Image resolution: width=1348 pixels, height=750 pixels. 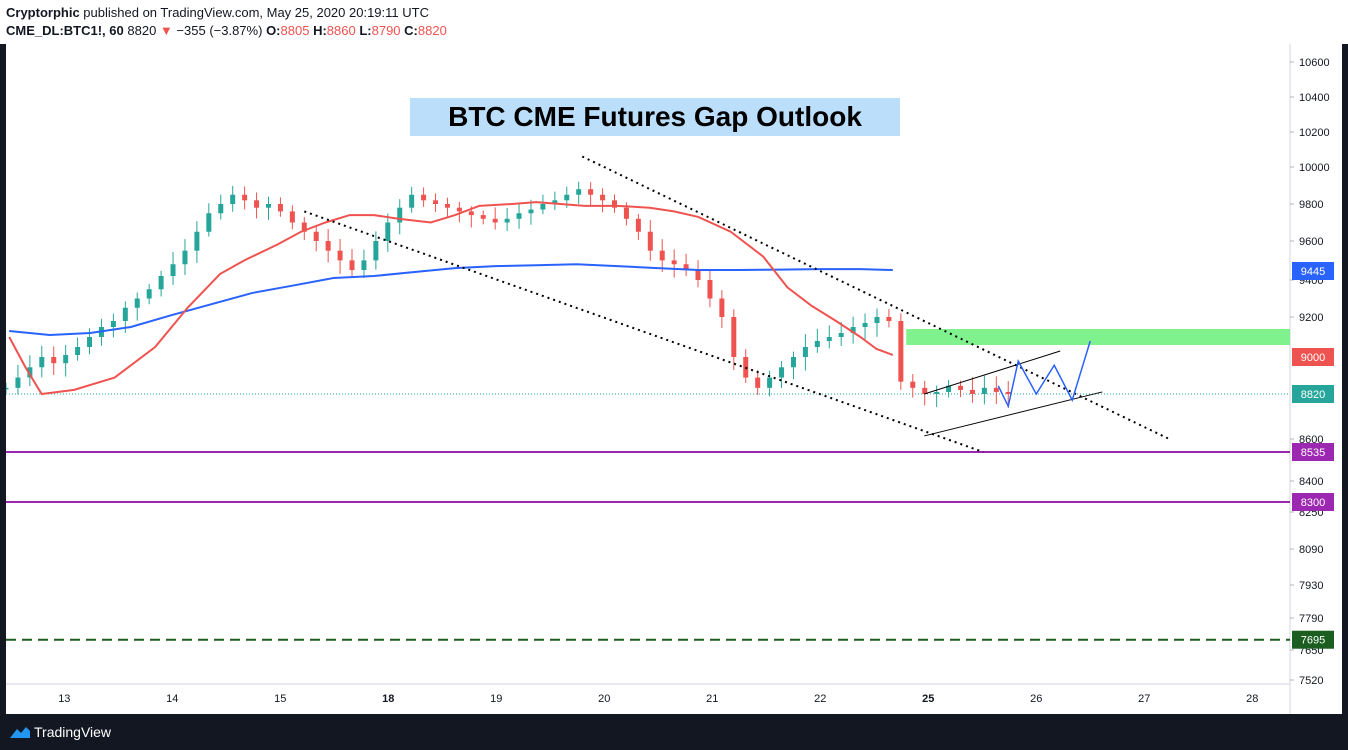 What do you see at coordinates (496, 699) in the screenshot?
I see `x-tick-label: 19` at bounding box center [496, 699].